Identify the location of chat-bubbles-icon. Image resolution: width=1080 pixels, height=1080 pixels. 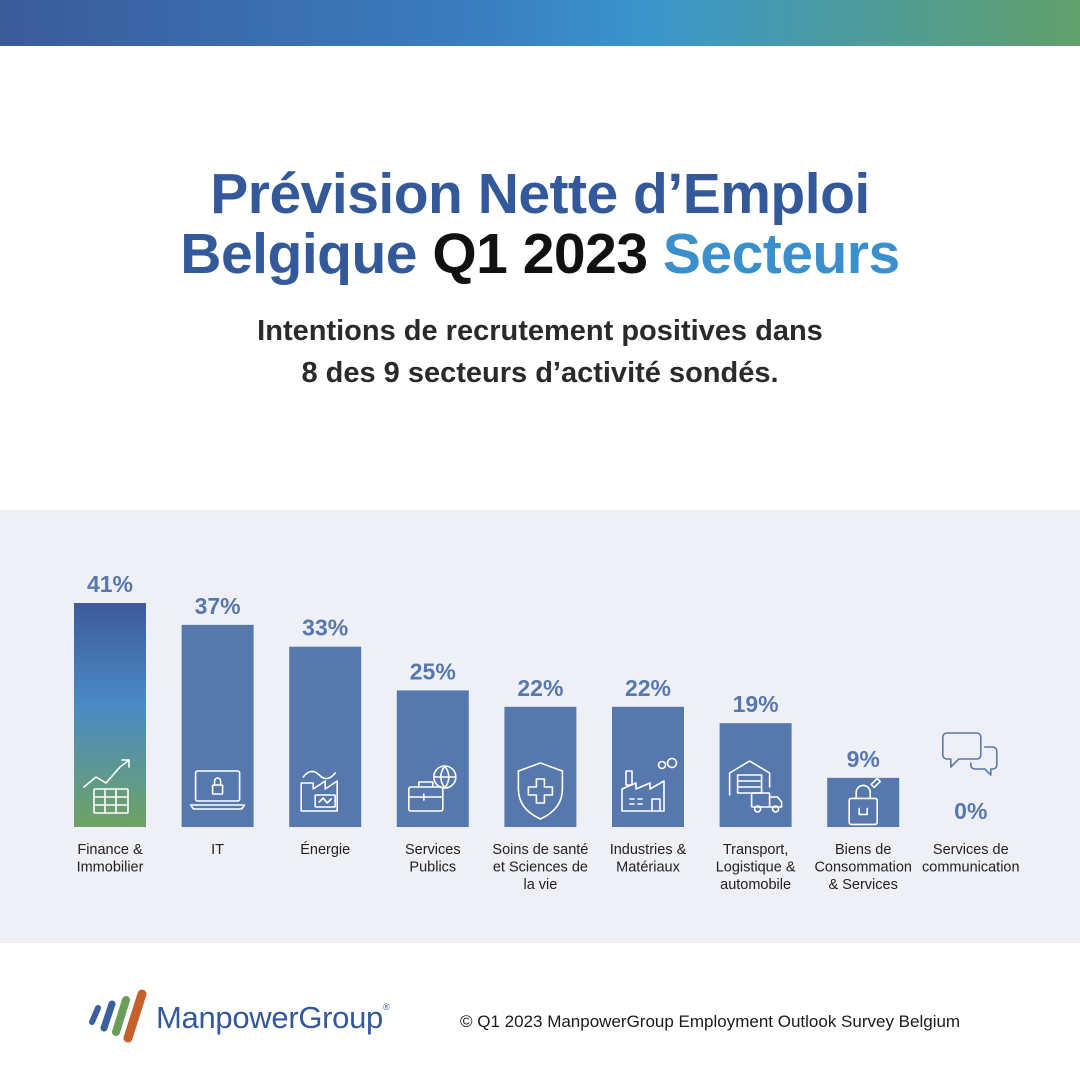
(970, 754).